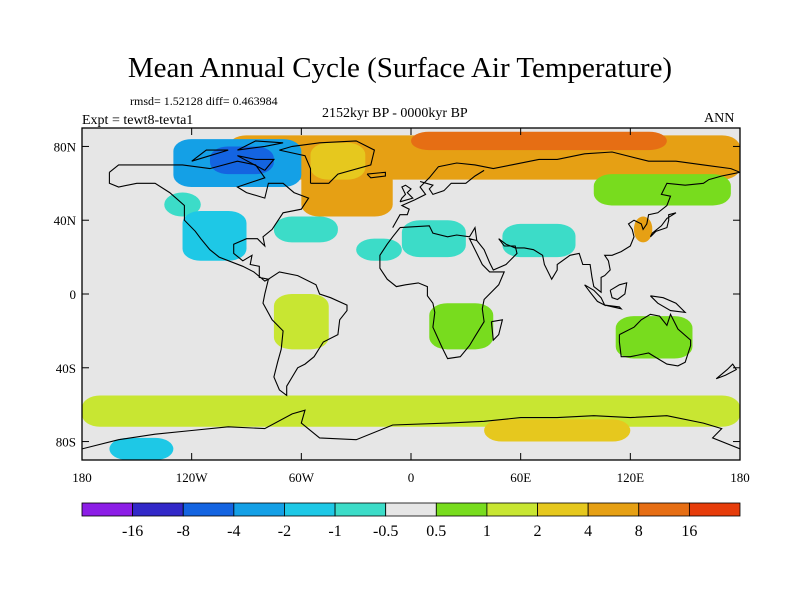 The height and width of the screenshot is (600, 800). What do you see at coordinates (539, 141) in the screenshot?
I see `anomaly-region-arctic-ocean-strong-warming` at bounding box center [539, 141].